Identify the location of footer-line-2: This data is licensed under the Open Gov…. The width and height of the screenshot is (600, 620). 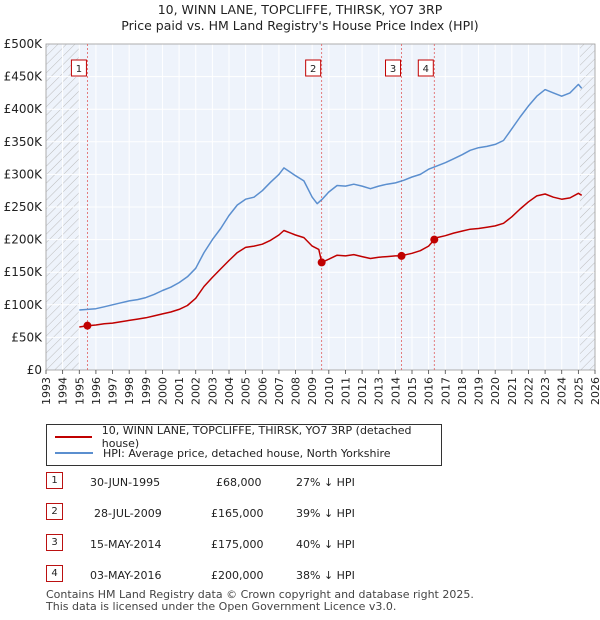
(221, 606).